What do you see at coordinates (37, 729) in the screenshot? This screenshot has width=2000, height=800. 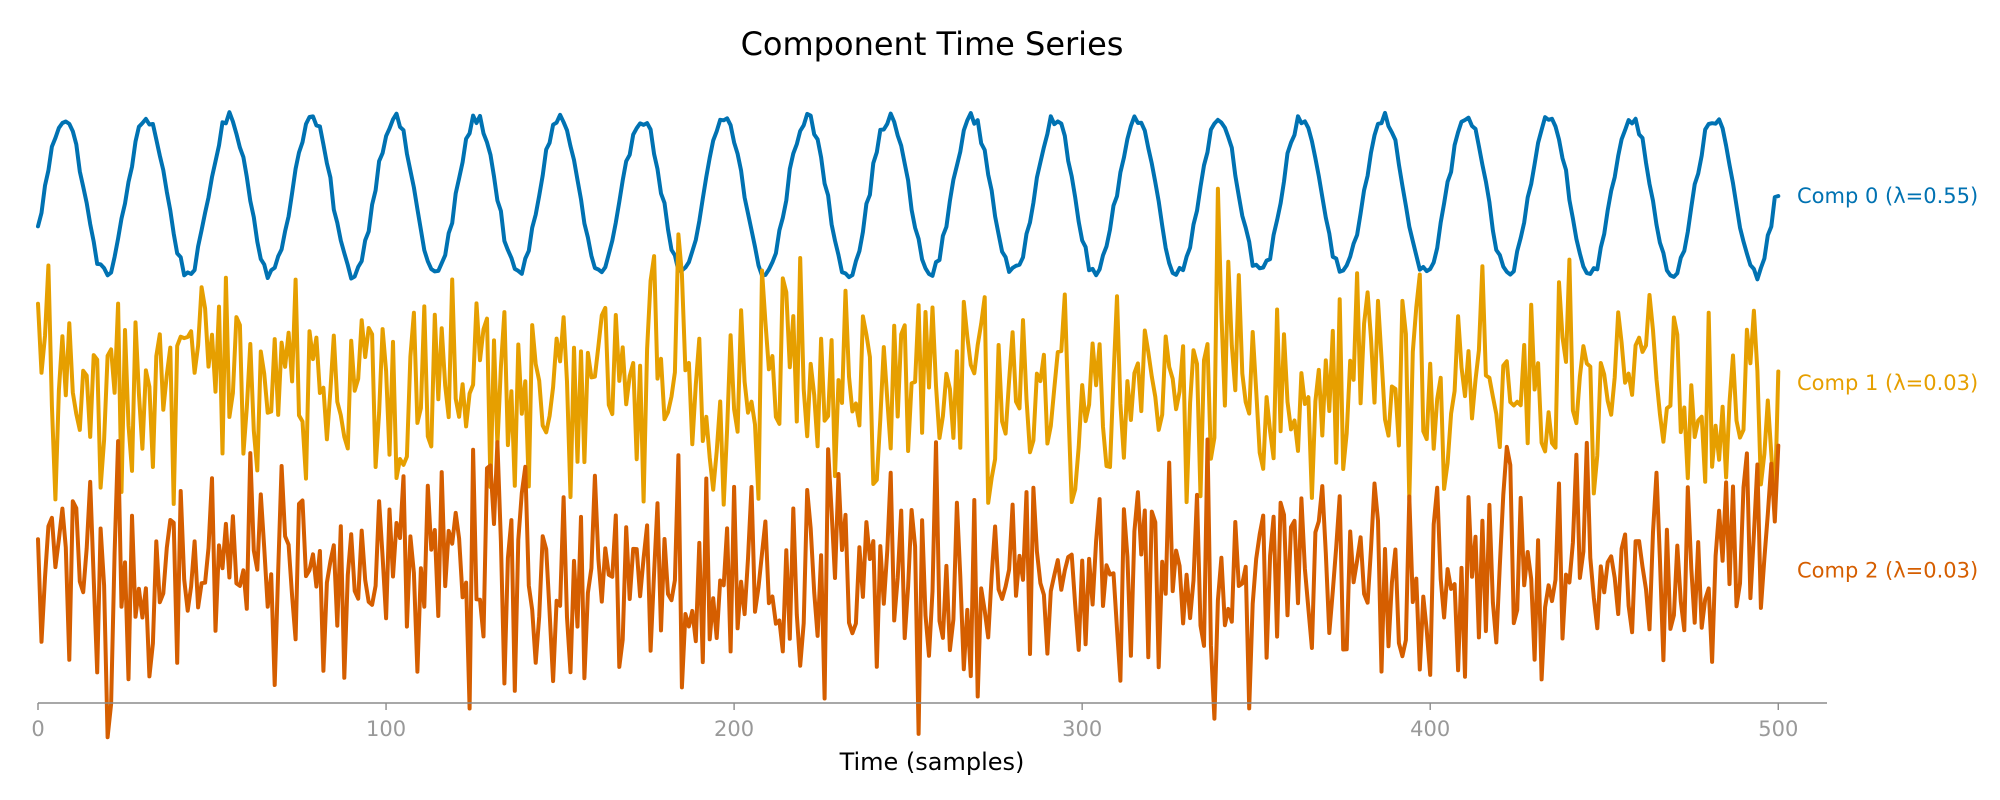 I see `x-tick-label: 0` at bounding box center [37, 729].